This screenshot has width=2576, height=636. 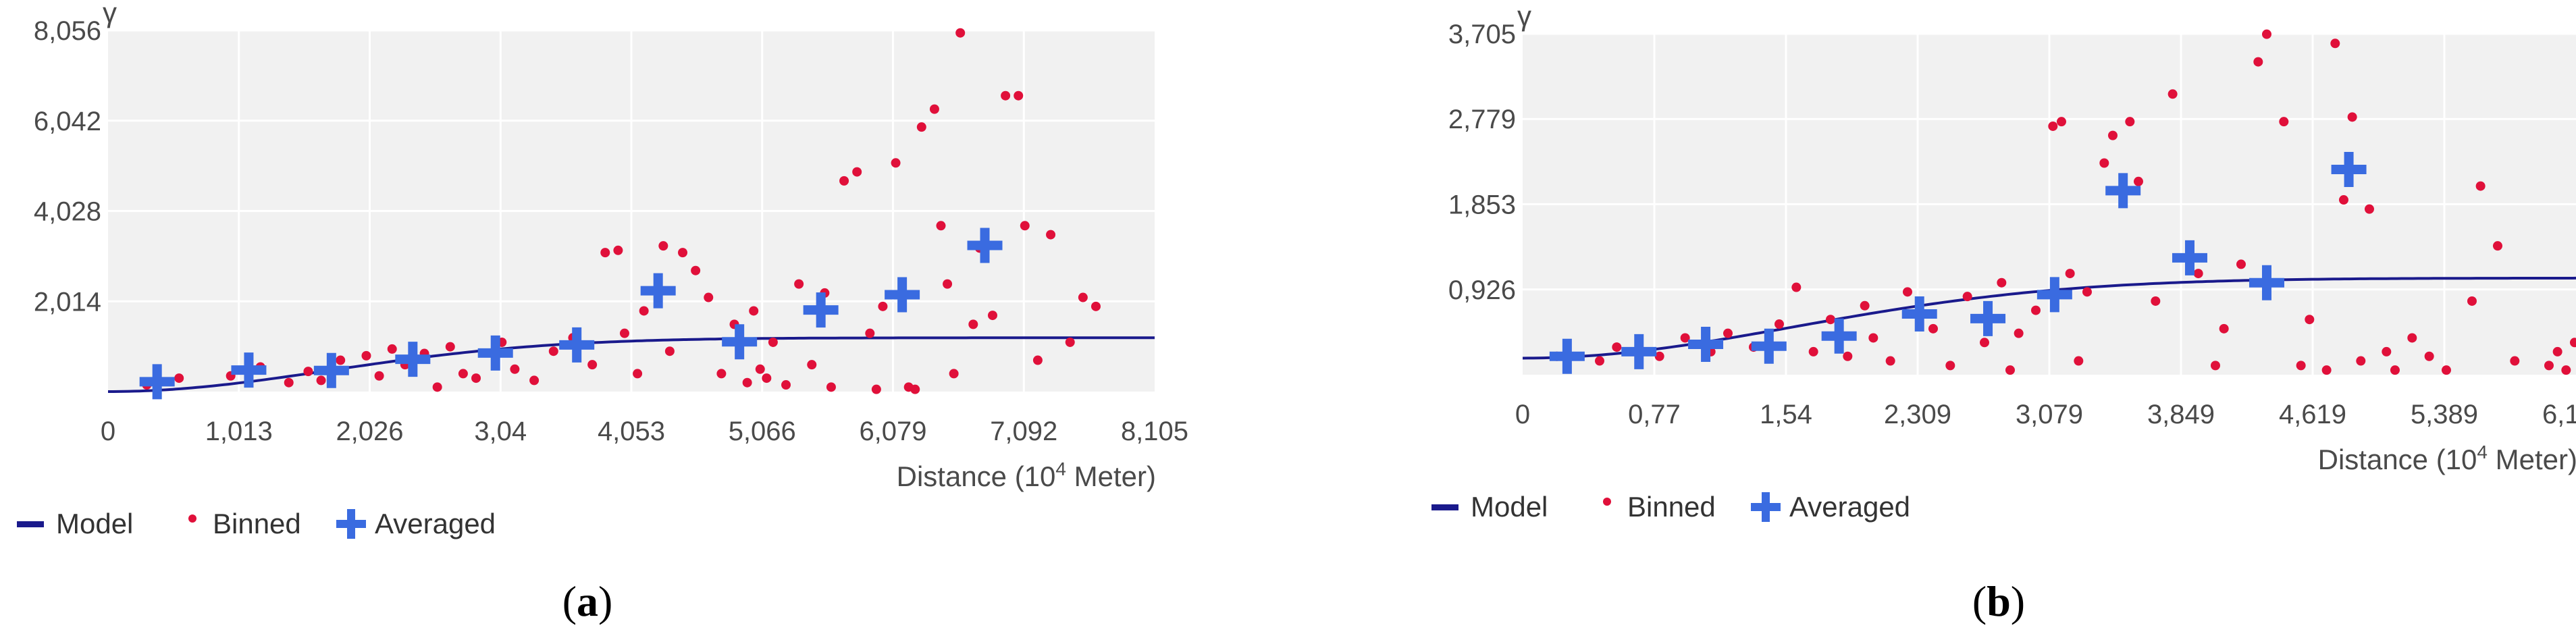 I want to click on model-curve, so click(x=631, y=364).